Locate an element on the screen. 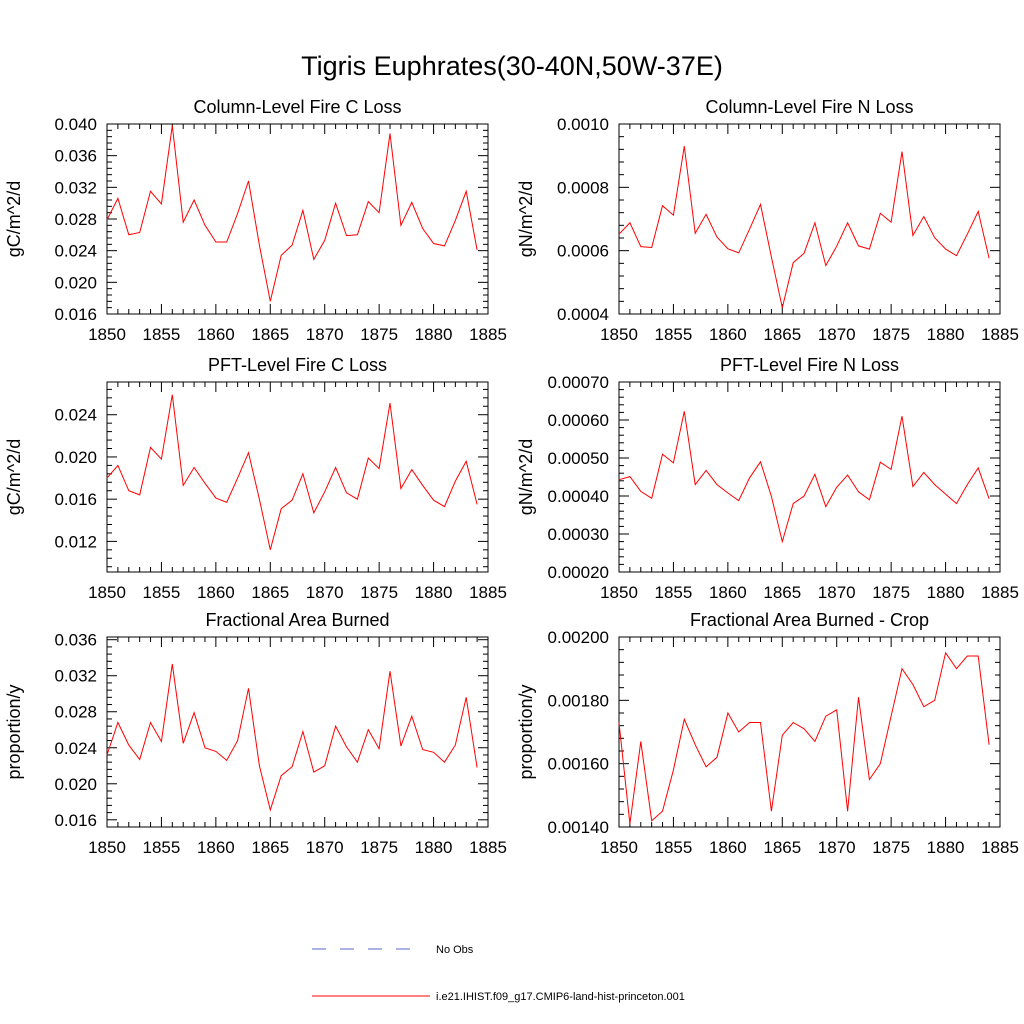  panel-title: Column-Level Fire N Loss is located at coordinates (809, 107).